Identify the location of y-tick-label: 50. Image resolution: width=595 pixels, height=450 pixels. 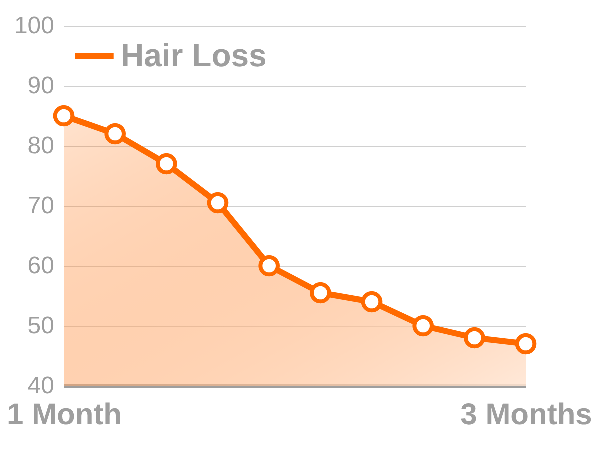
(41, 326).